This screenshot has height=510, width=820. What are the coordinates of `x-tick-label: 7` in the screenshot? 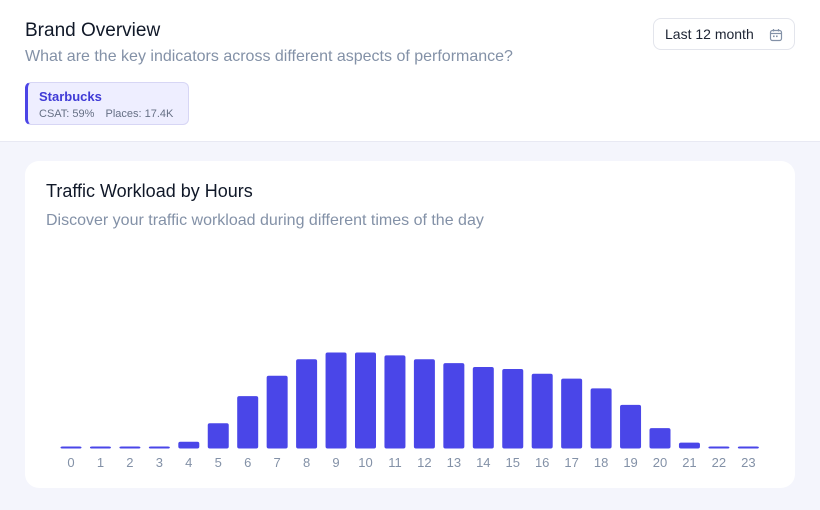 It's located at (277, 462).